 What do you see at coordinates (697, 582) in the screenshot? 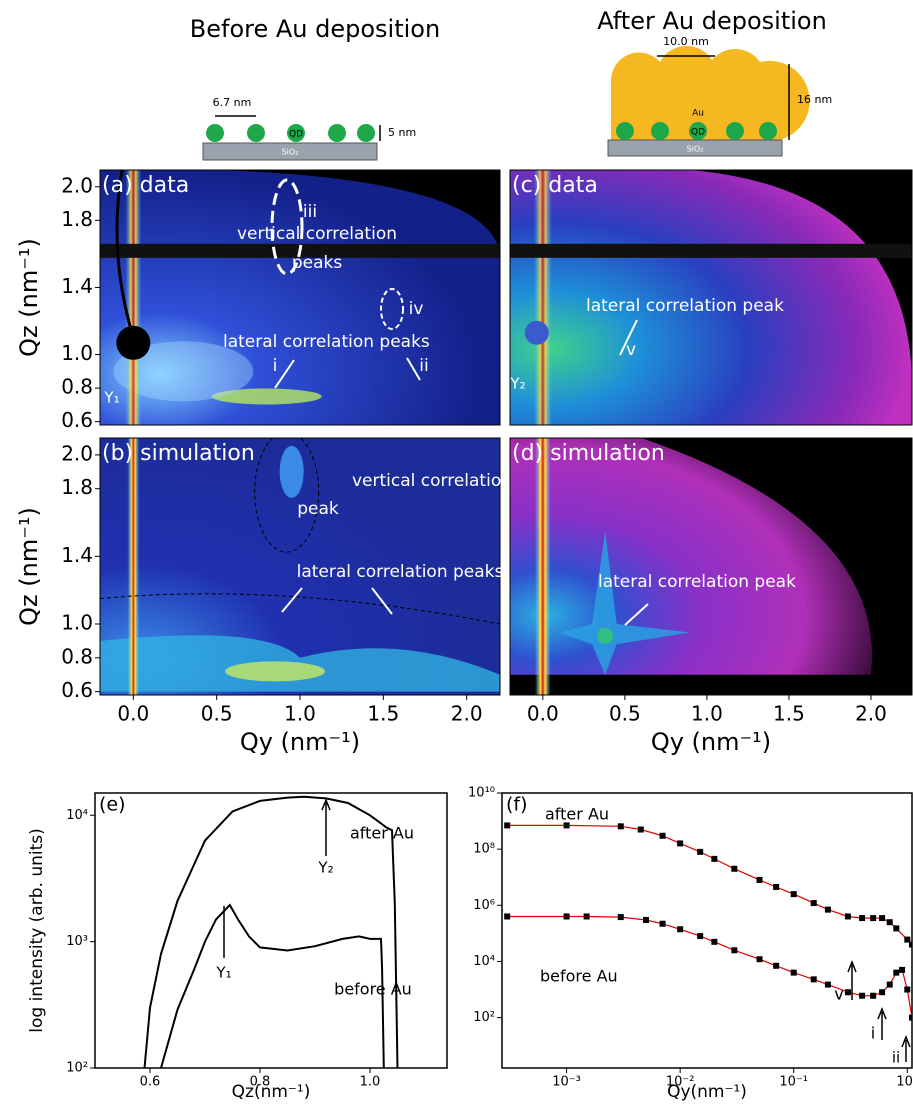
I see `annotation: lateral correlation peak` at bounding box center [697, 582].